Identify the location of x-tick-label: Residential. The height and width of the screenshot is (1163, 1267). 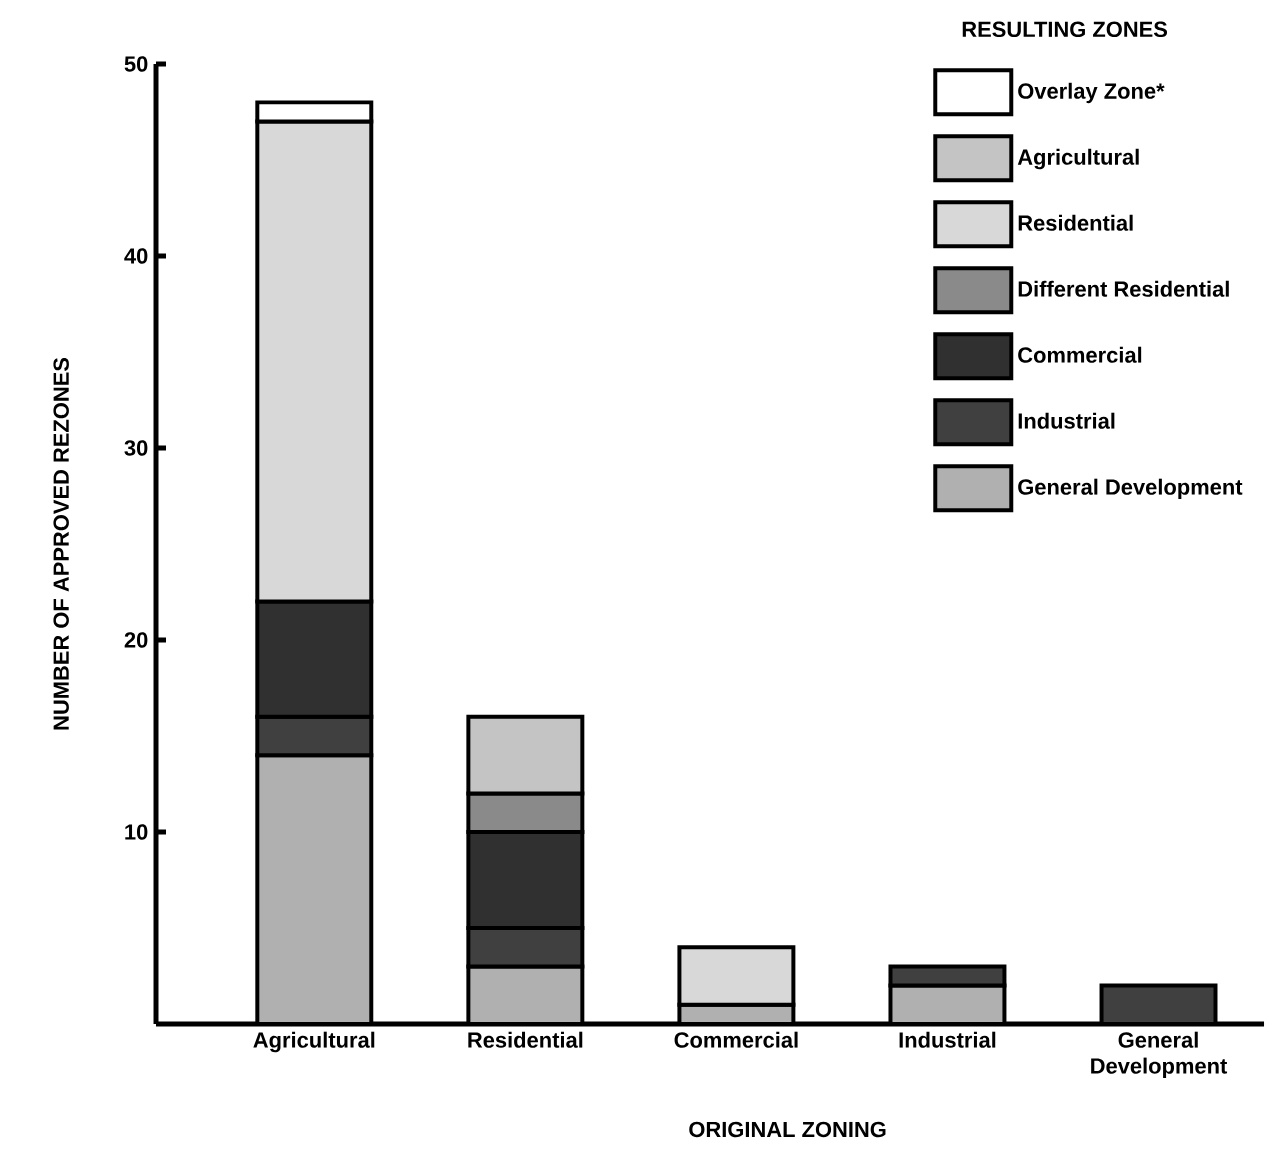
(525, 1039).